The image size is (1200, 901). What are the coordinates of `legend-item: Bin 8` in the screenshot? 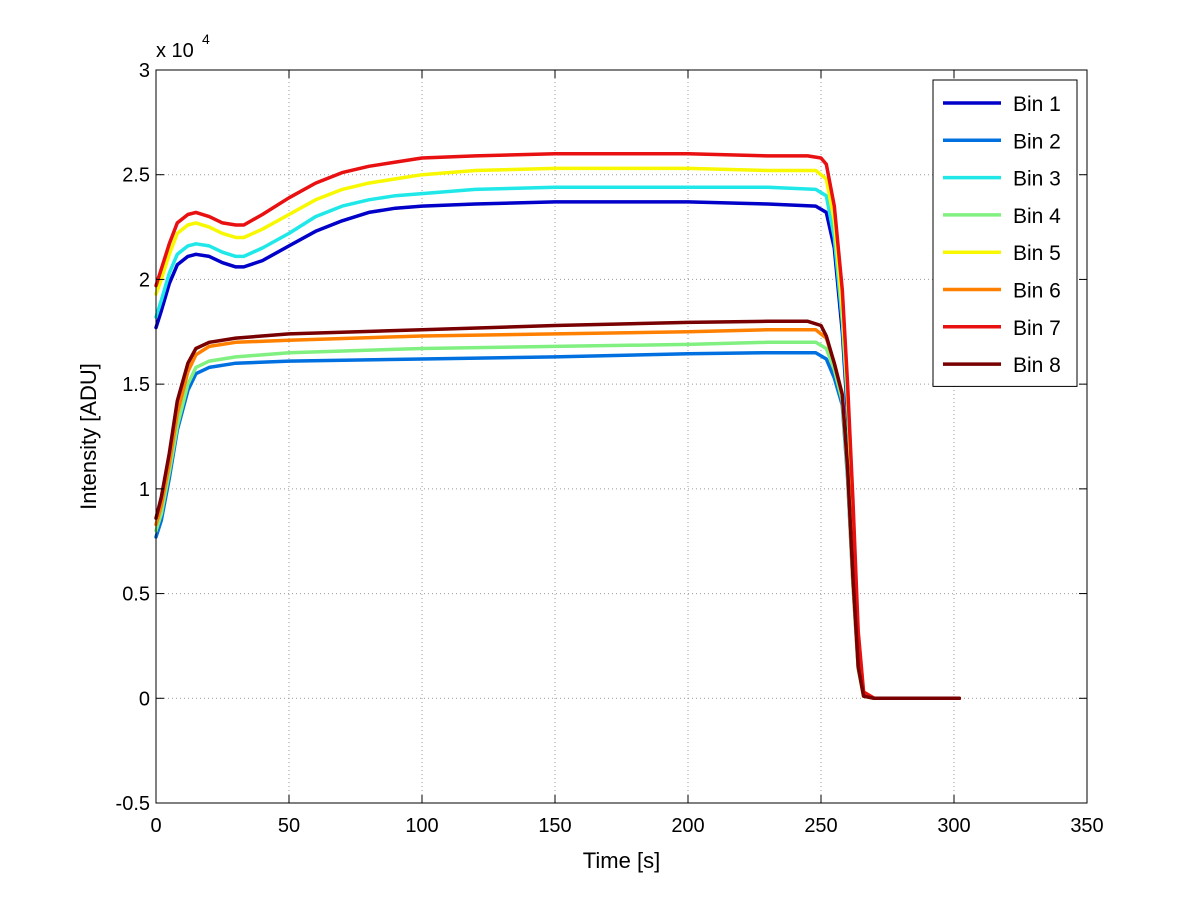 It's located at (1002, 365).